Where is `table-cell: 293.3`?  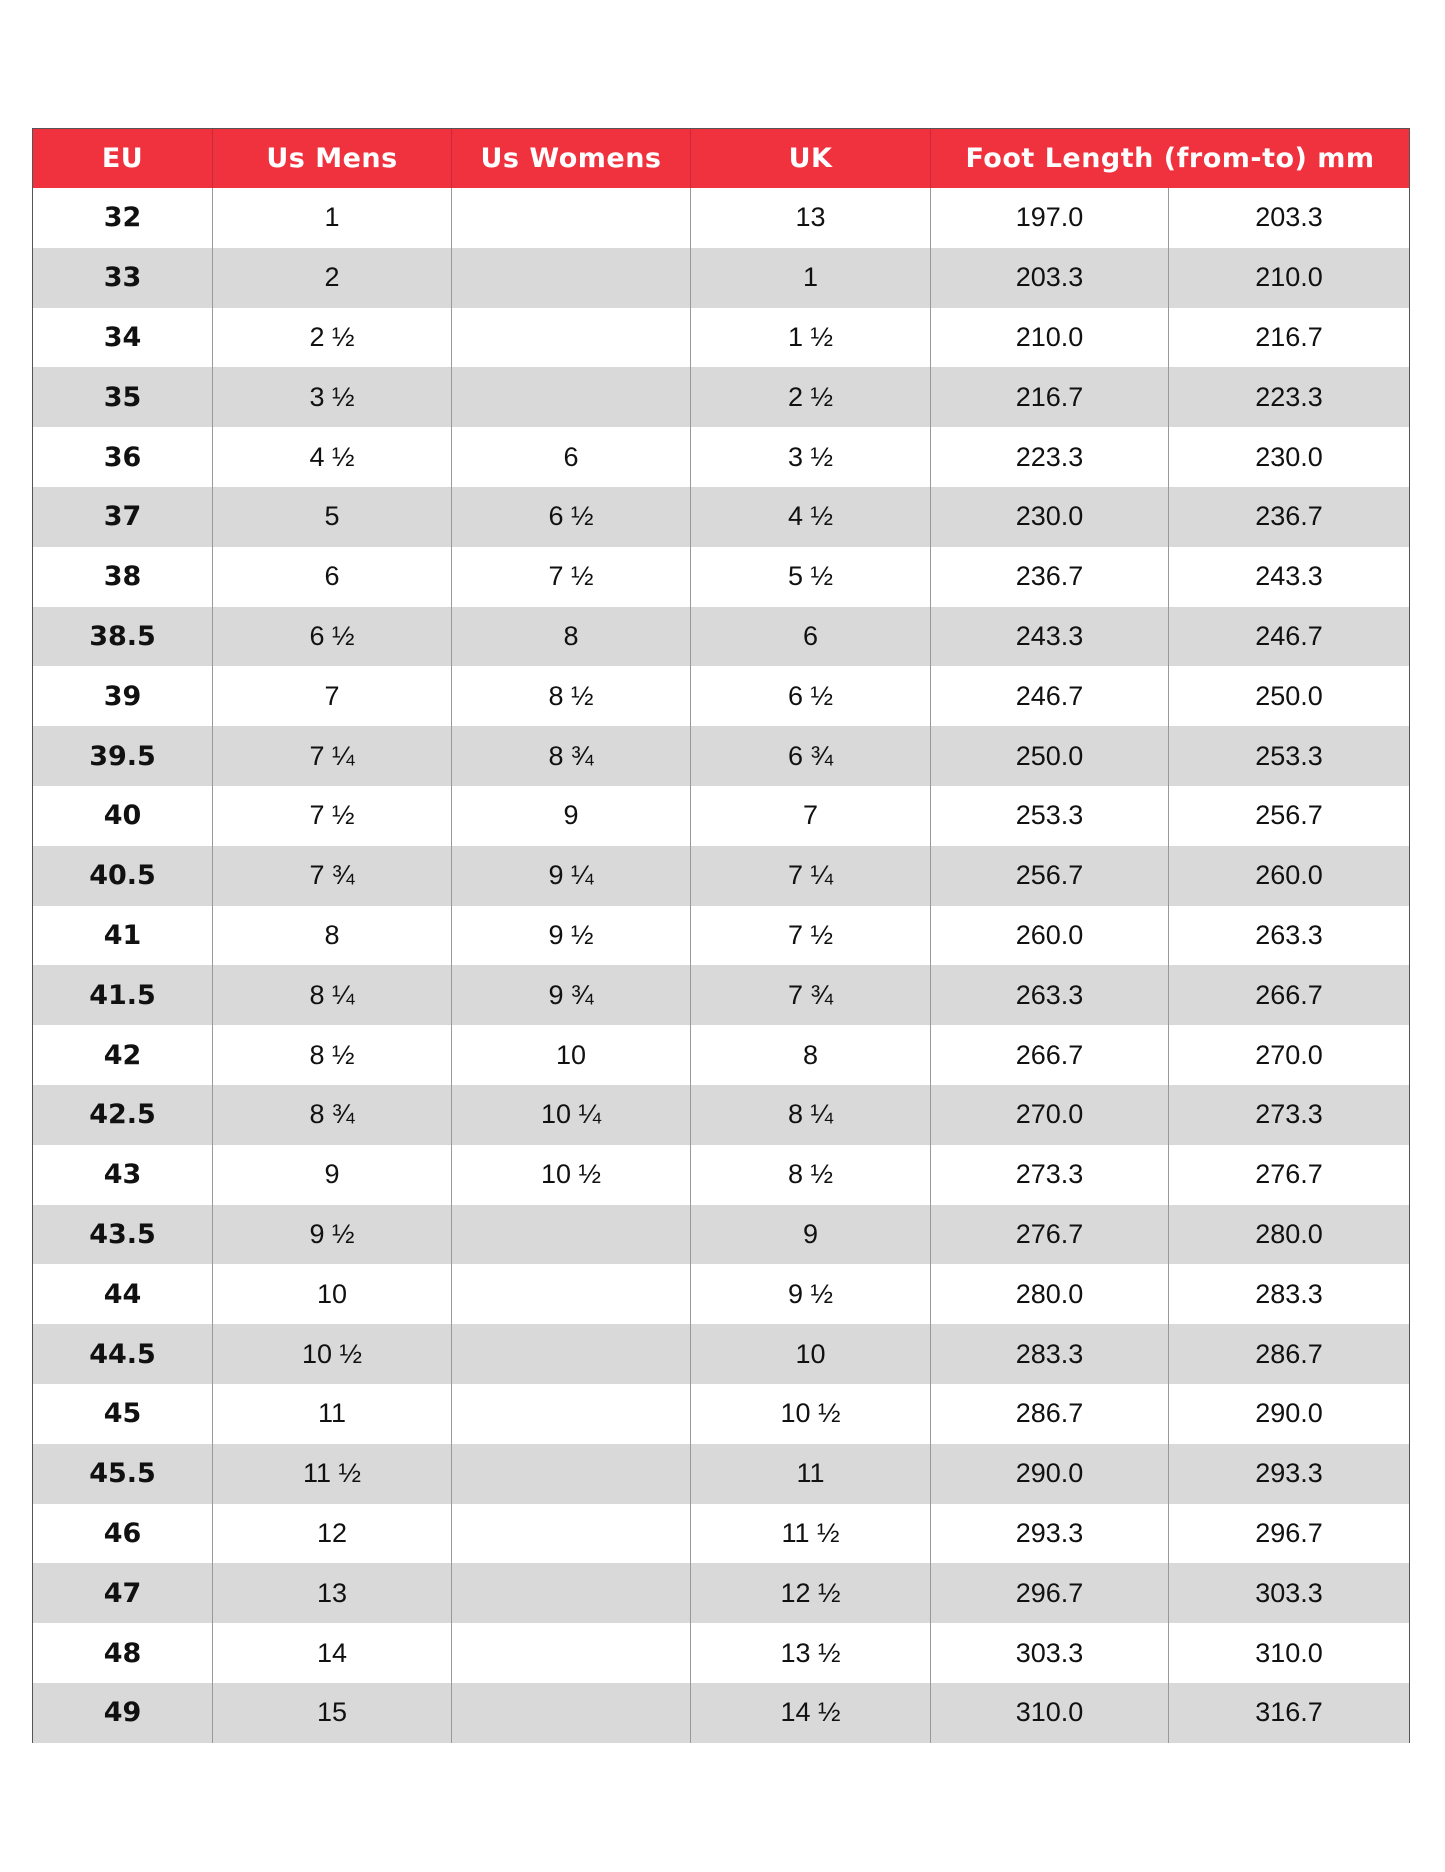 table-cell: 293.3 is located at coordinates (1289, 1473).